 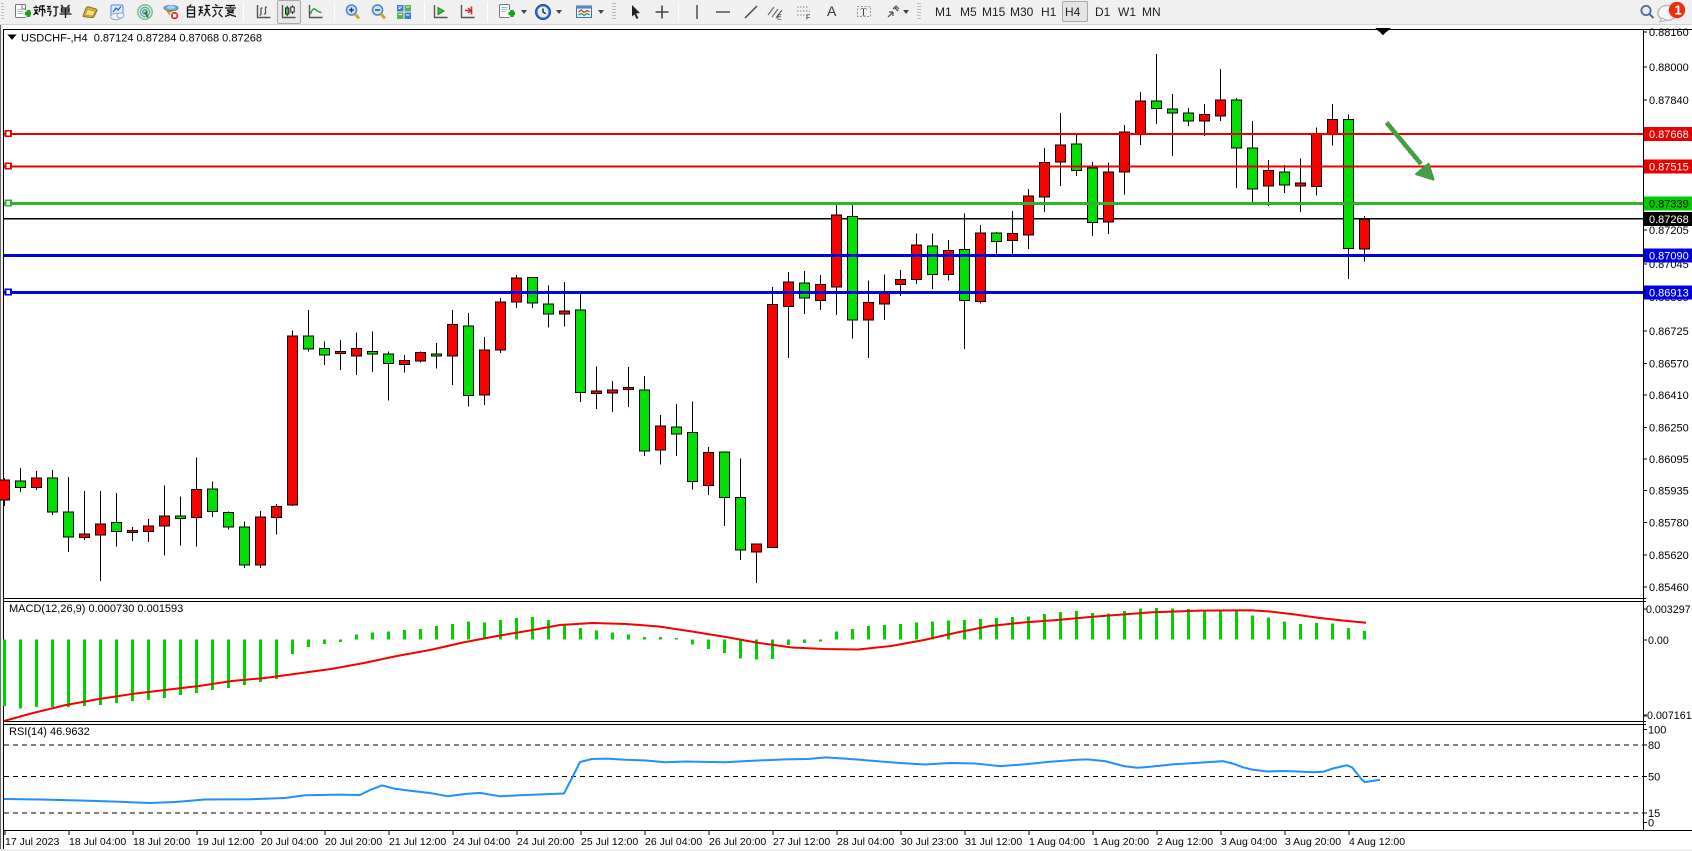 I want to click on svg-text: 17 Jul 2023, so click(x=32, y=842).